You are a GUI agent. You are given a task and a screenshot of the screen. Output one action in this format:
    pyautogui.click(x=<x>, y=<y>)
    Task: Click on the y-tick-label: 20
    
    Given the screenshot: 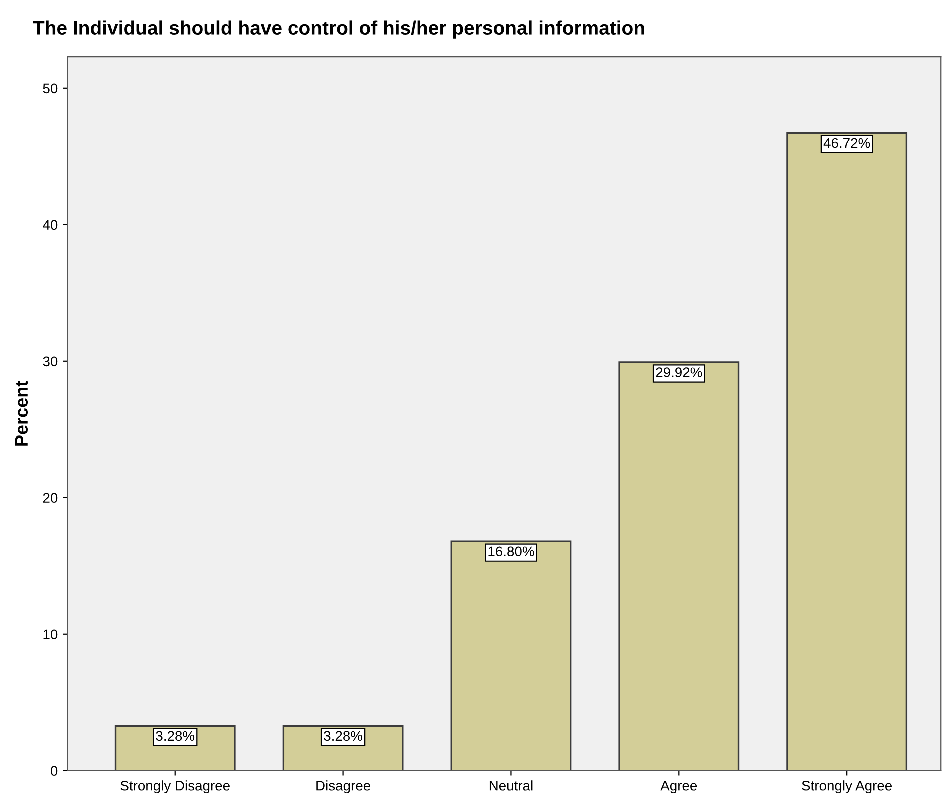 What is the action you would take?
    pyautogui.click(x=50, y=498)
    